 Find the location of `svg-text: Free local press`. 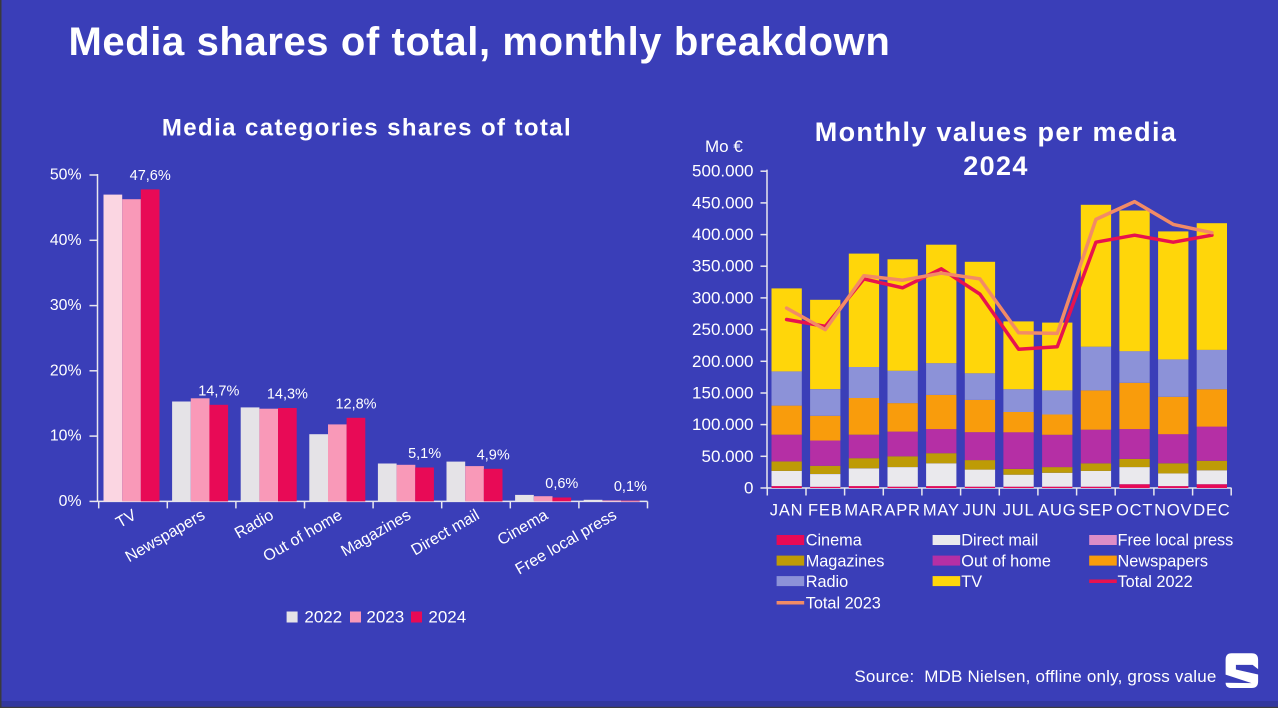

svg-text: Free local press is located at coordinates (1176, 541).